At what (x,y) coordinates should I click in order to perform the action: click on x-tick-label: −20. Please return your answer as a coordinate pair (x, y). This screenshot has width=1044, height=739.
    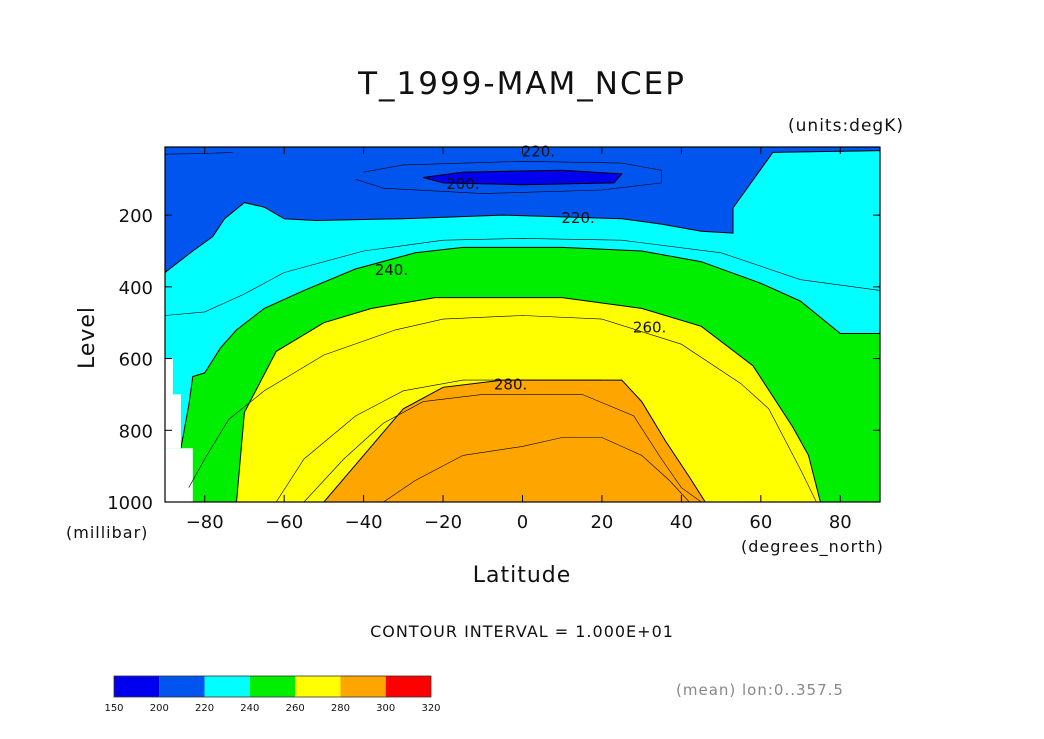
    Looking at the image, I should click on (443, 522).